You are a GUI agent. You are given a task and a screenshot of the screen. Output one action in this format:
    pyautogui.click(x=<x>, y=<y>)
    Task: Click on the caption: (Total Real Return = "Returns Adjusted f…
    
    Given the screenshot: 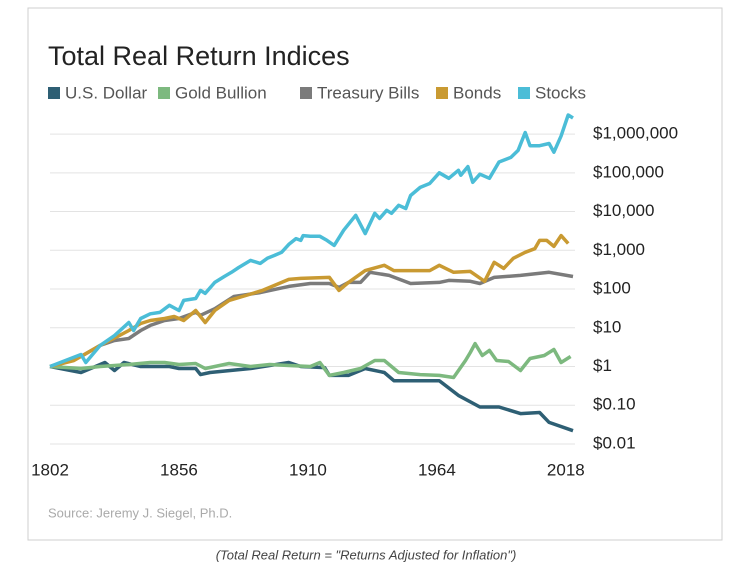 What is the action you would take?
    pyautogui.click(x=366, y=554)
    